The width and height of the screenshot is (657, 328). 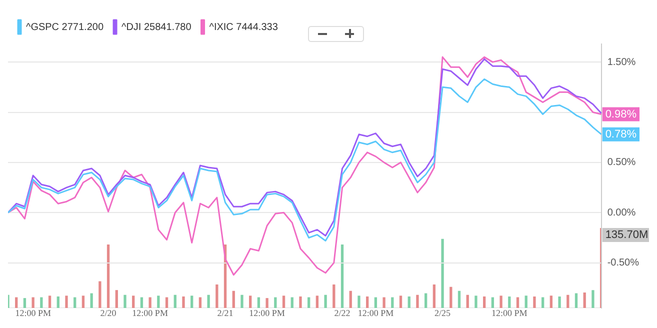 I want to click on data-label: 0.78%, so click(x=621, y=134).